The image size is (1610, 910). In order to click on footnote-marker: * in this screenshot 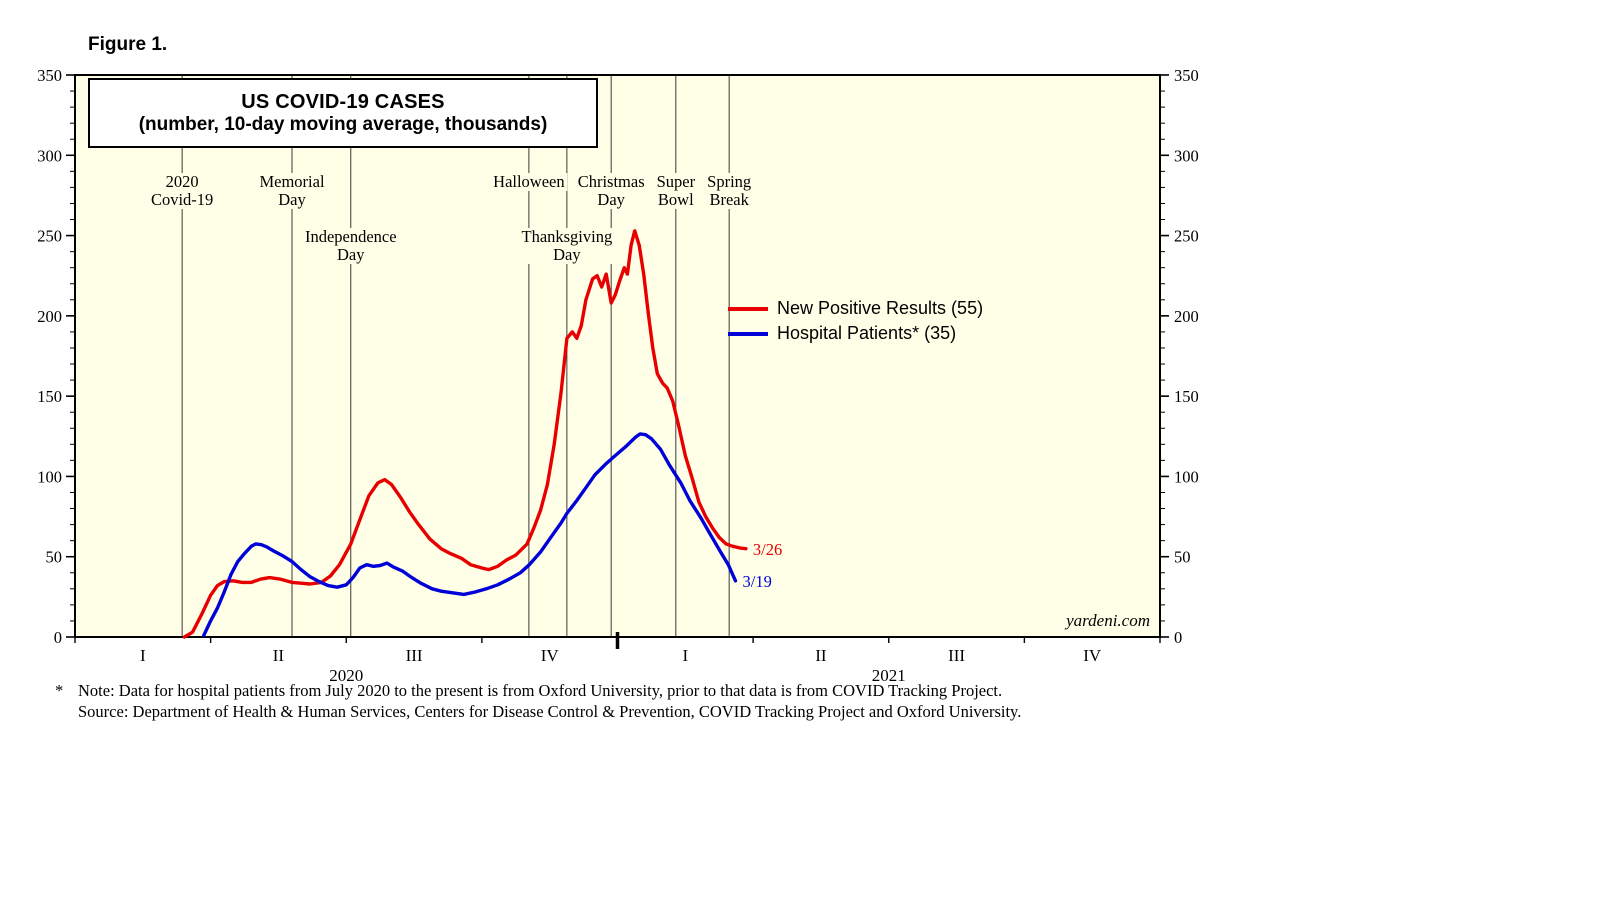, I will do `click(59, 690)`.